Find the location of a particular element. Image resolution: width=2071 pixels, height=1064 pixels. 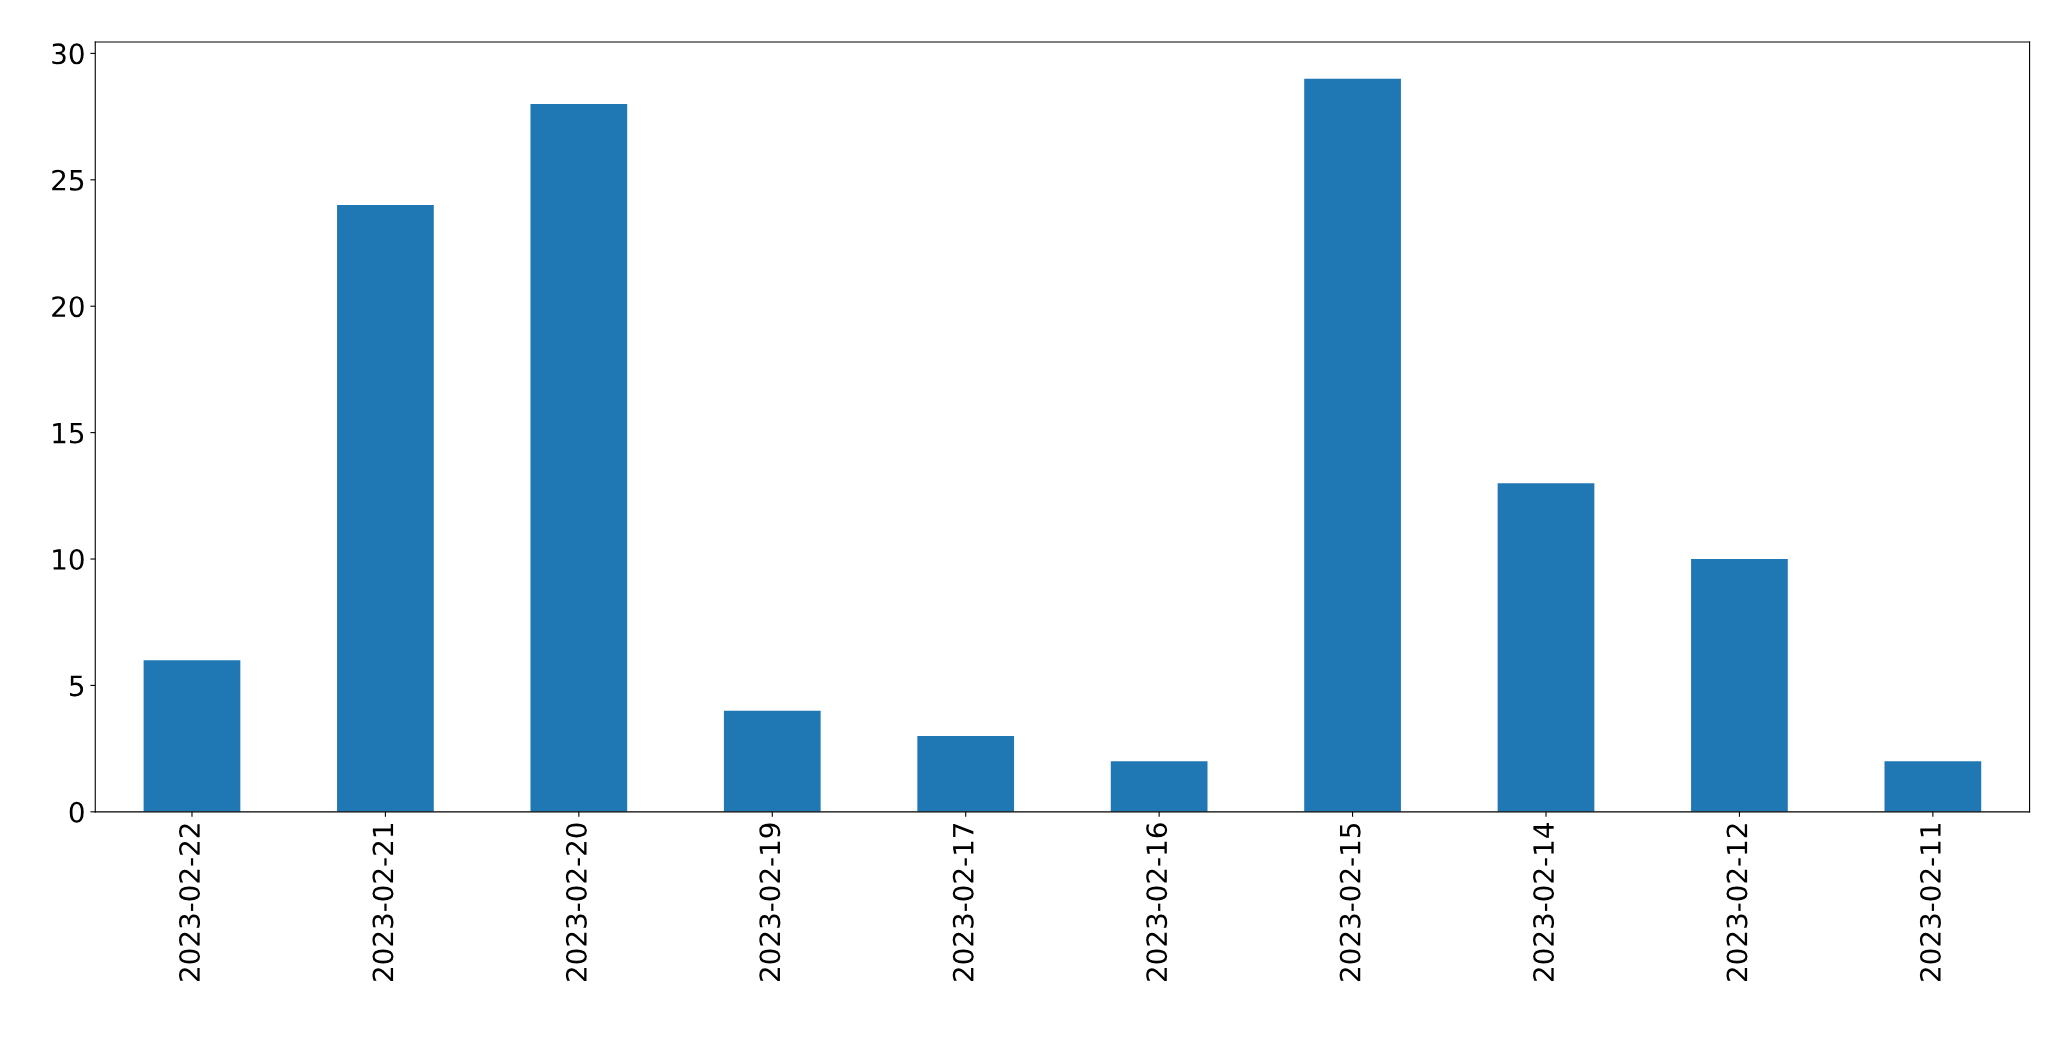

y-tick-label: 0 is located at coordinates (76, 812).